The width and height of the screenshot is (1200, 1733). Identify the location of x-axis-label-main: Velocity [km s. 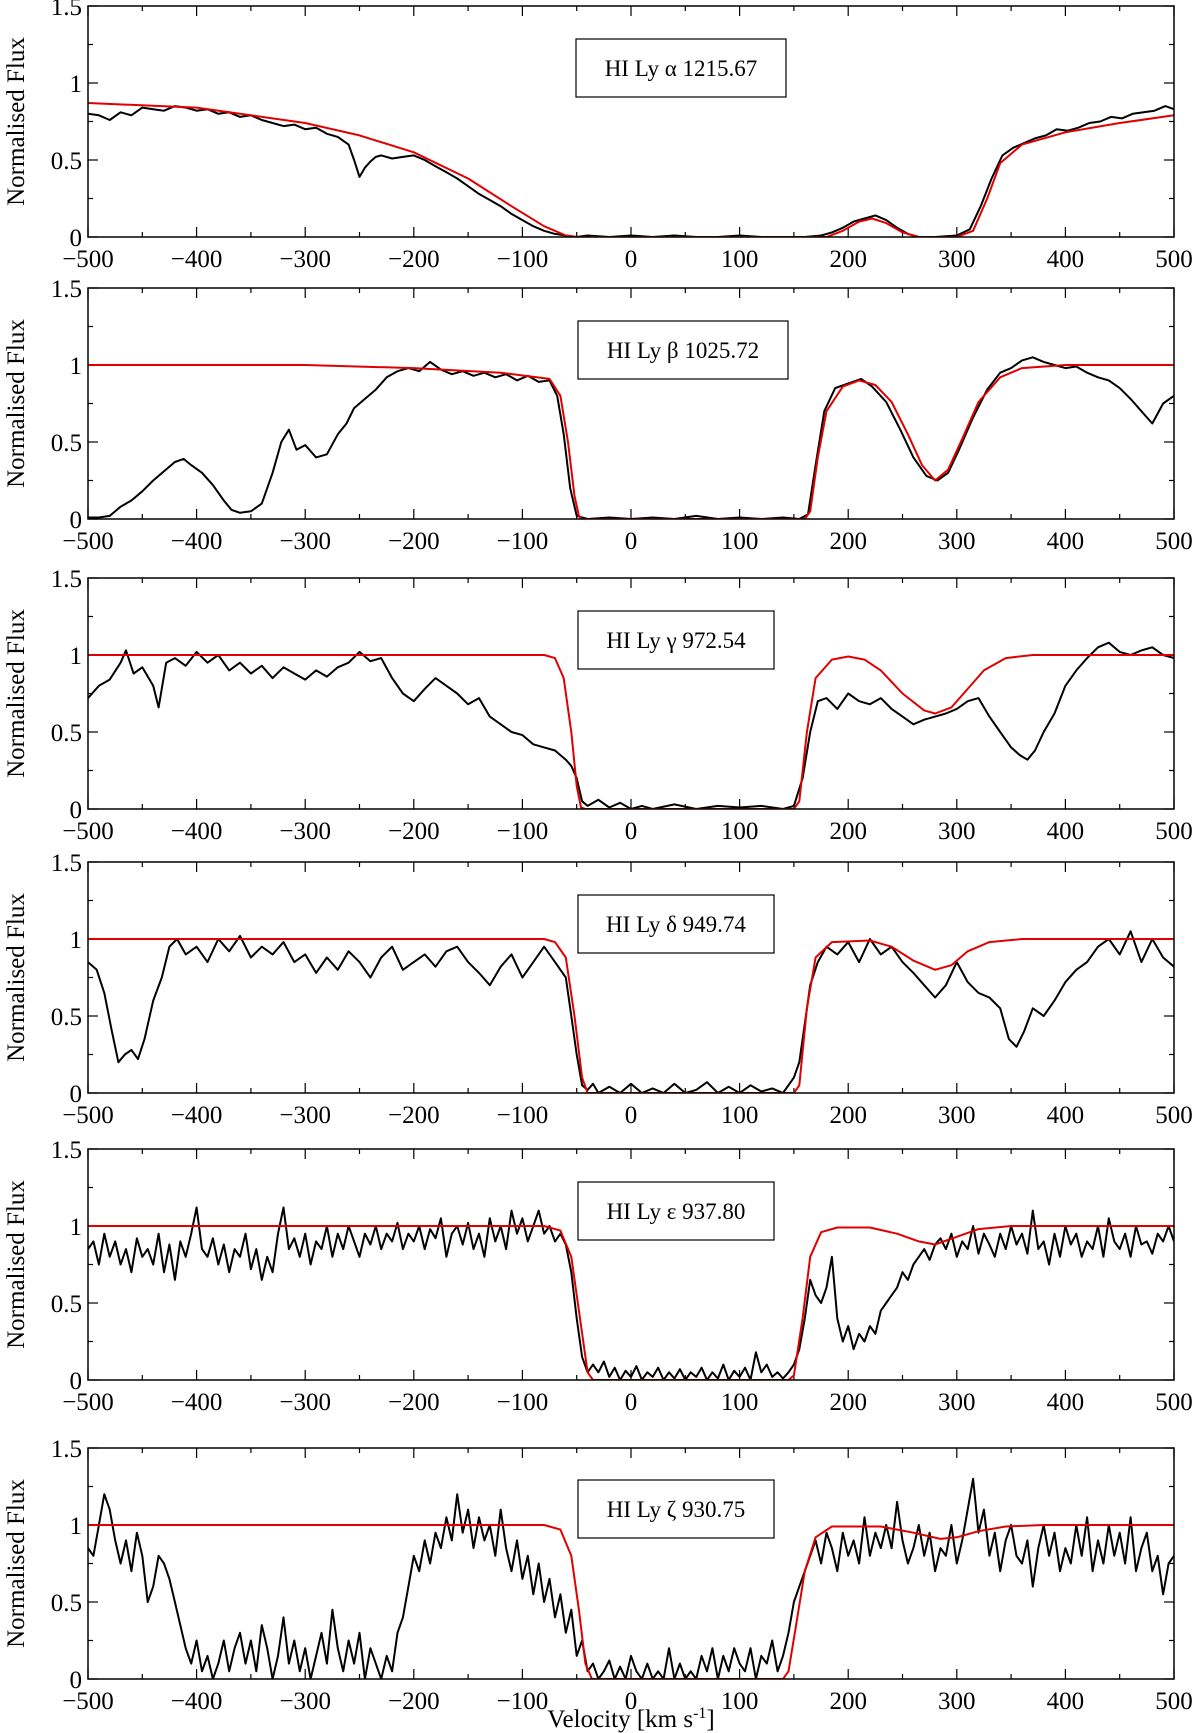
(620, 1719).